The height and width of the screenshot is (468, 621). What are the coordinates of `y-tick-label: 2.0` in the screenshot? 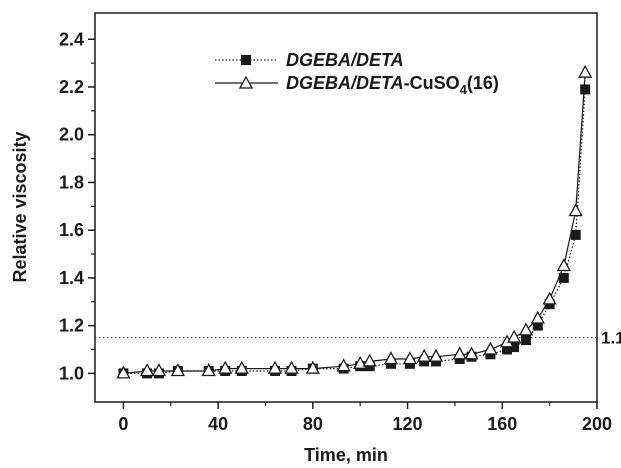 It's located at (71, 135).